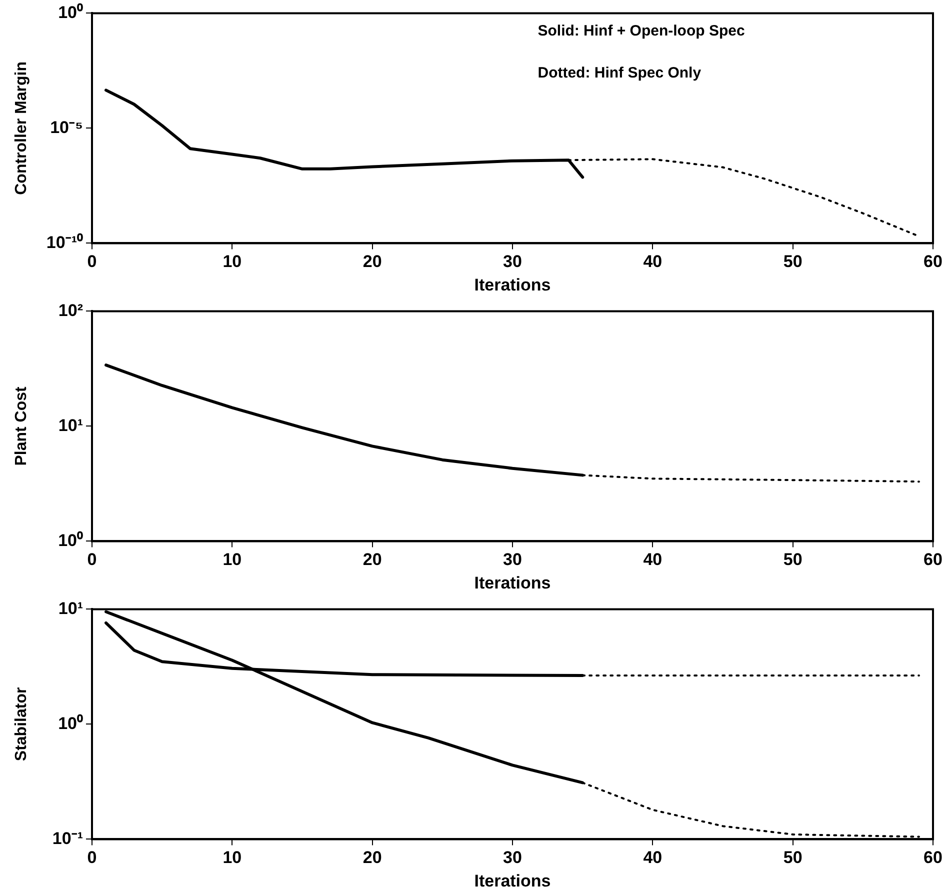 Image resolution: width=947 pixels, height=896 pixels. I want to click on annotation: Dotted: Hinf Spec Only, so click(620, 73).